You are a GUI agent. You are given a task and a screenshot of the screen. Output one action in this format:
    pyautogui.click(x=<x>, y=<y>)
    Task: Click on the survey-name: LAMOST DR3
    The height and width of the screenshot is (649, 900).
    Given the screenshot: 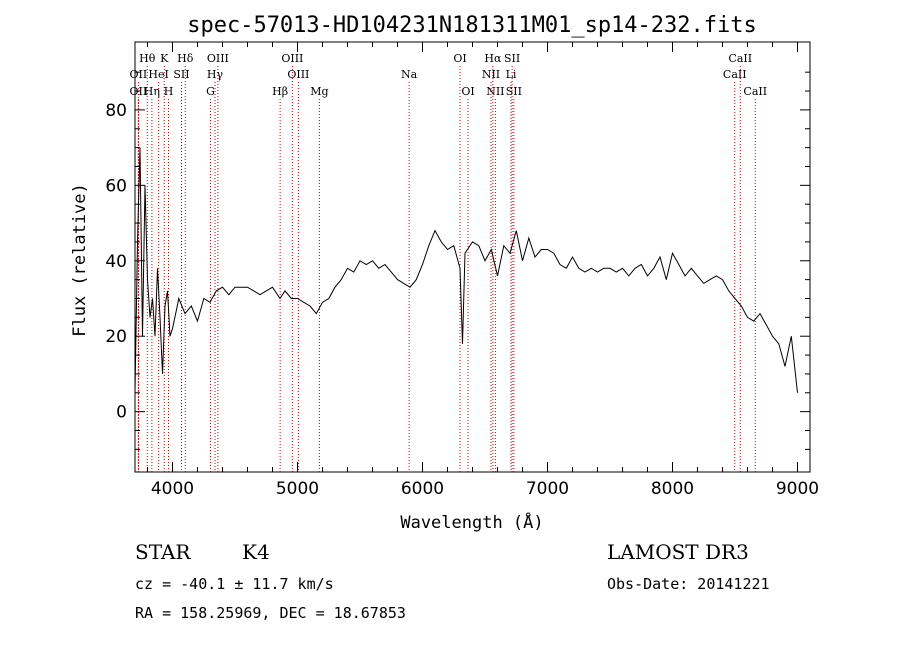 What is the action you would take?
    pyautogui.click(x=678, y=552)
    